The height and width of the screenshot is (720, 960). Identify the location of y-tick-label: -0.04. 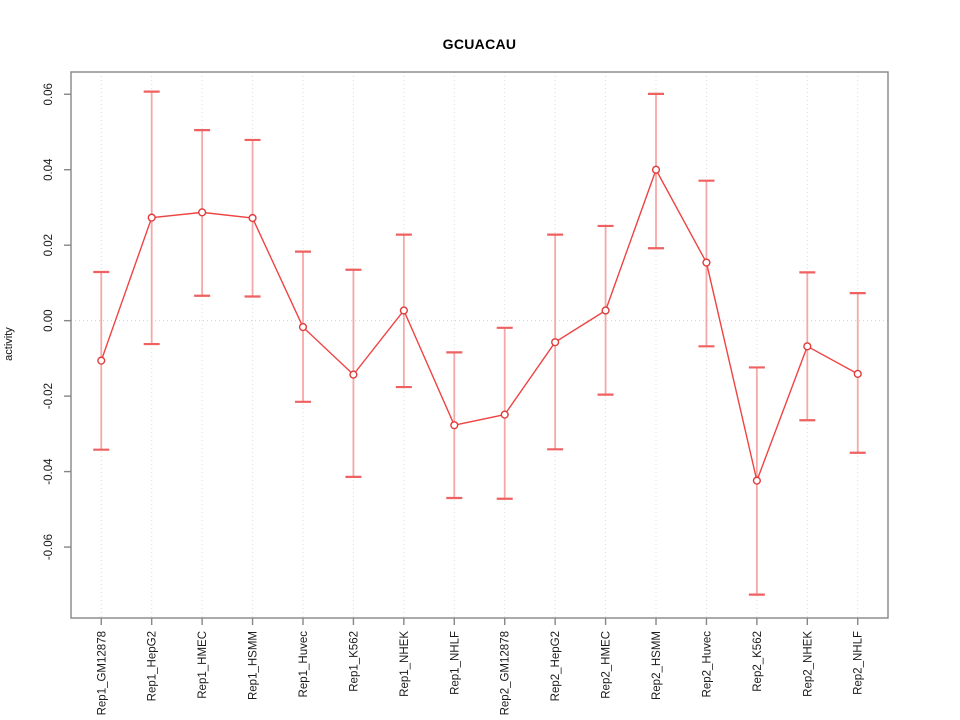
(49, 471).